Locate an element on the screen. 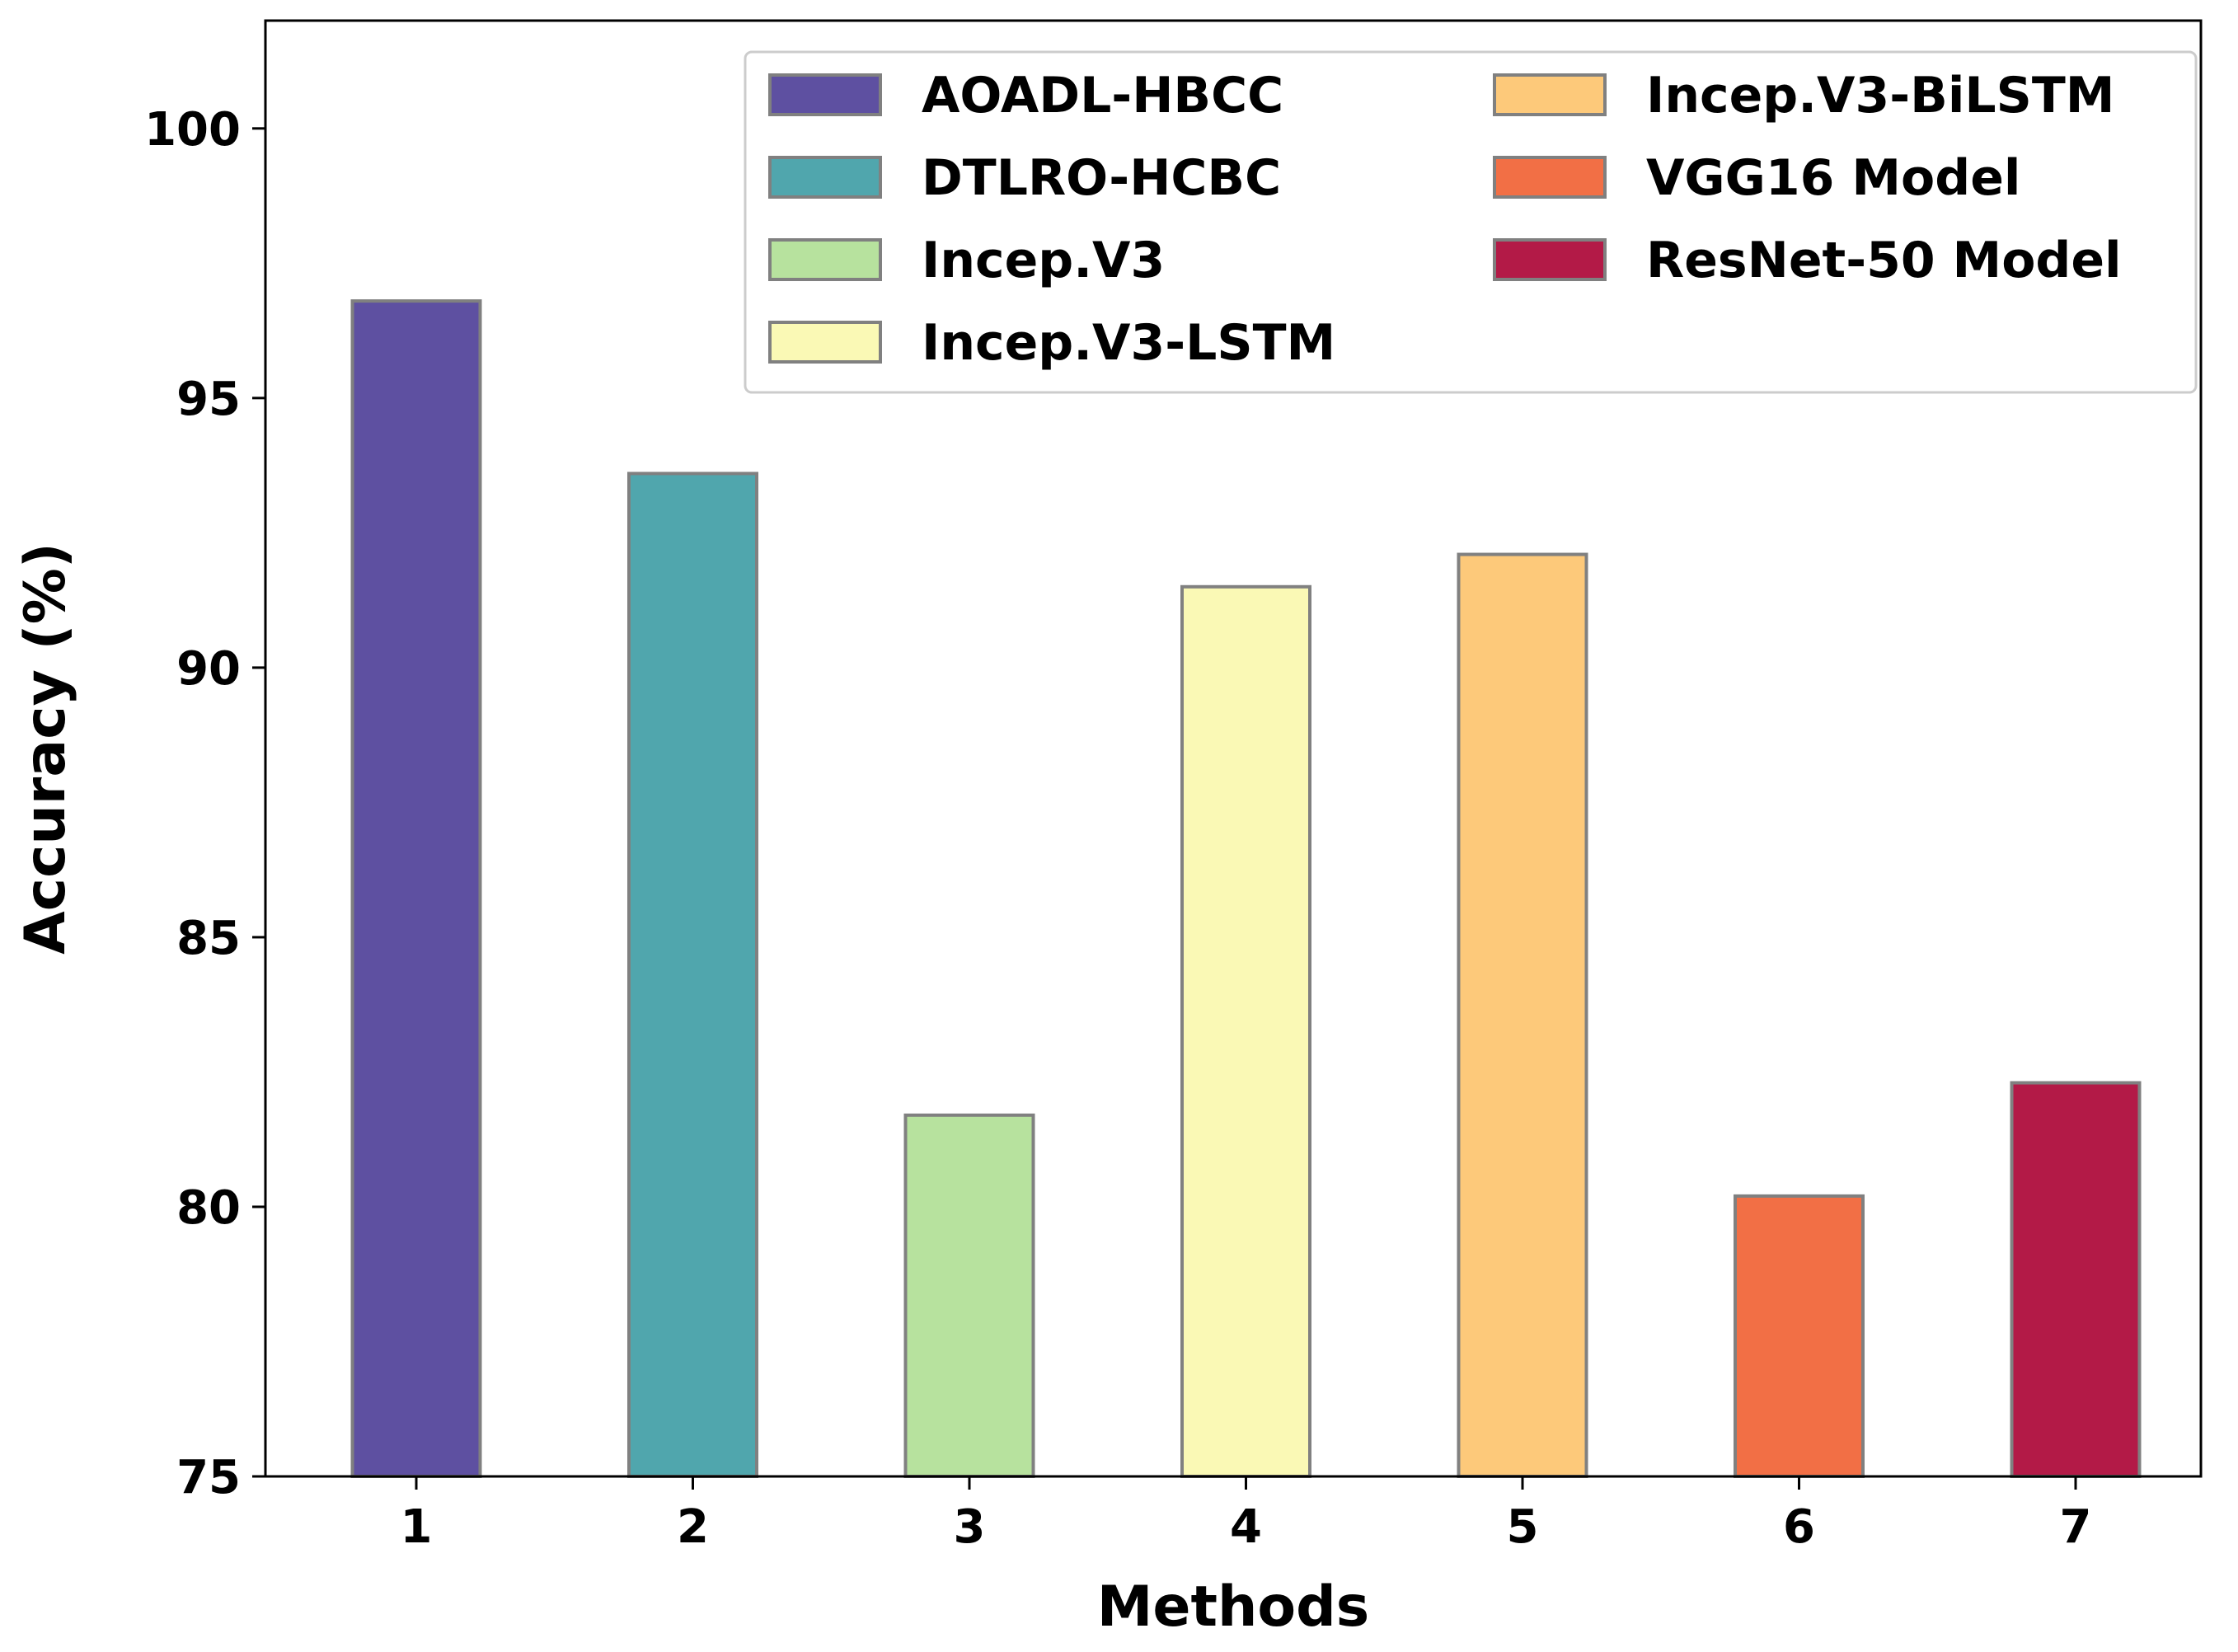 This screenshot has height=1652, width=2238. legend-label-7: ResNet-50 Model is located at coordinates (1884, 260).